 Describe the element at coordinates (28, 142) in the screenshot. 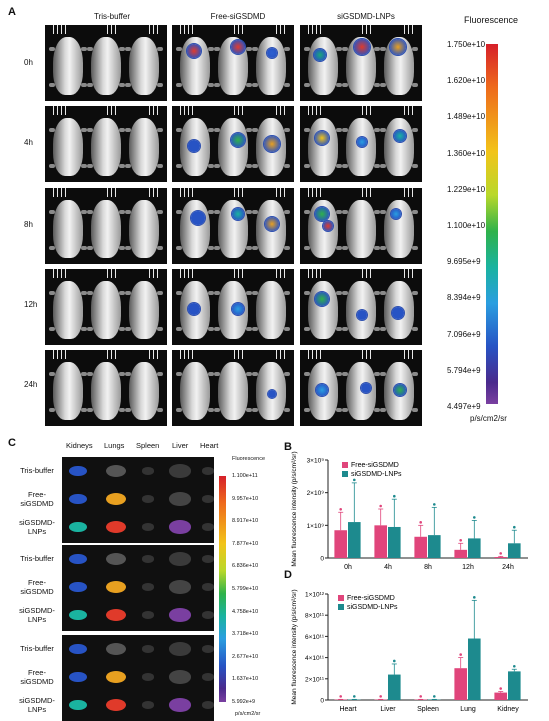

I see `panel-a-row-4h: 4h` at that location.